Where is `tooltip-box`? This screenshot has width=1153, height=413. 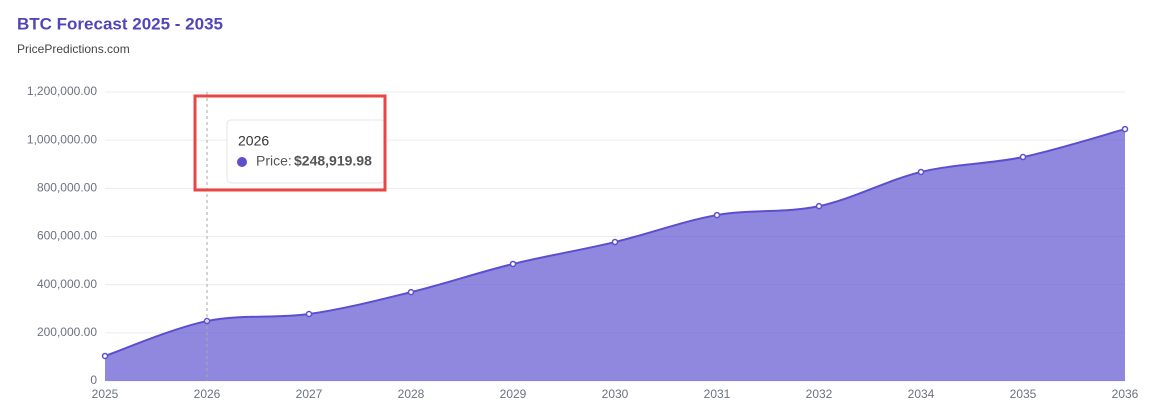
tooltip-box is located at coordinates (306, 151).